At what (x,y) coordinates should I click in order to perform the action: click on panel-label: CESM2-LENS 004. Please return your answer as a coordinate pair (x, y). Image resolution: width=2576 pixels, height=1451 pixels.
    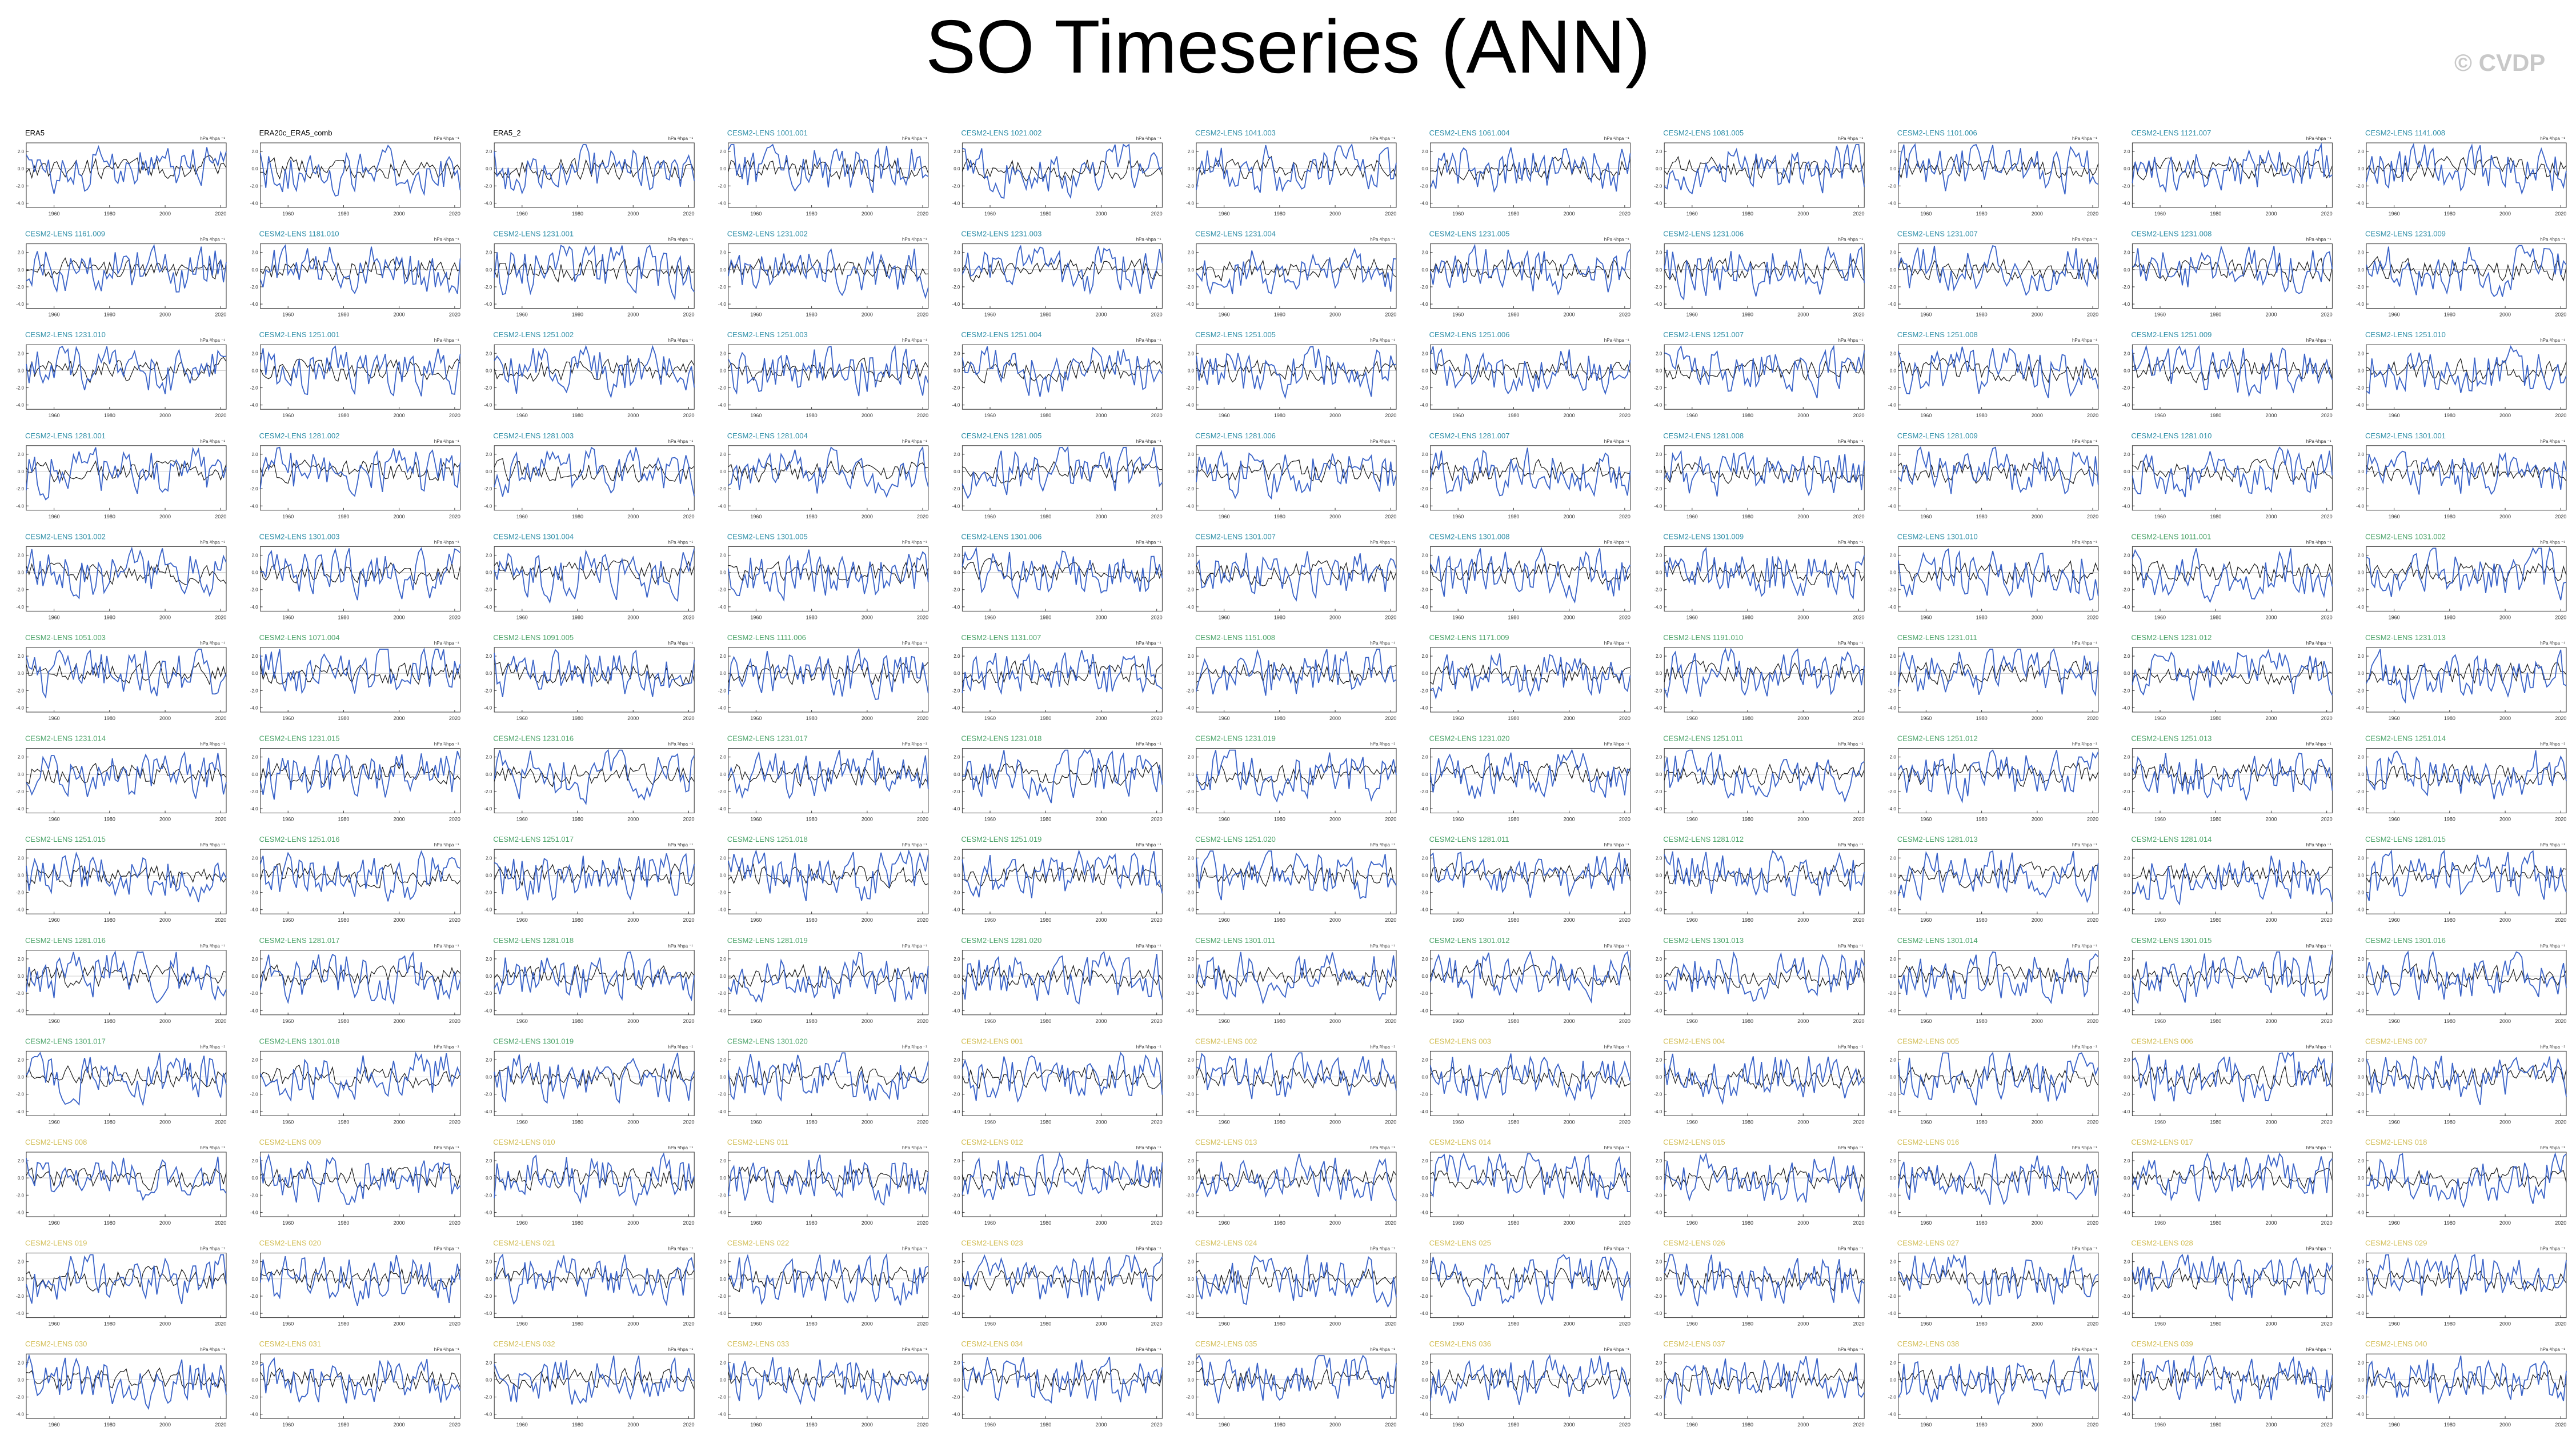
    Looking at the image, I should click on (1694, 1041).